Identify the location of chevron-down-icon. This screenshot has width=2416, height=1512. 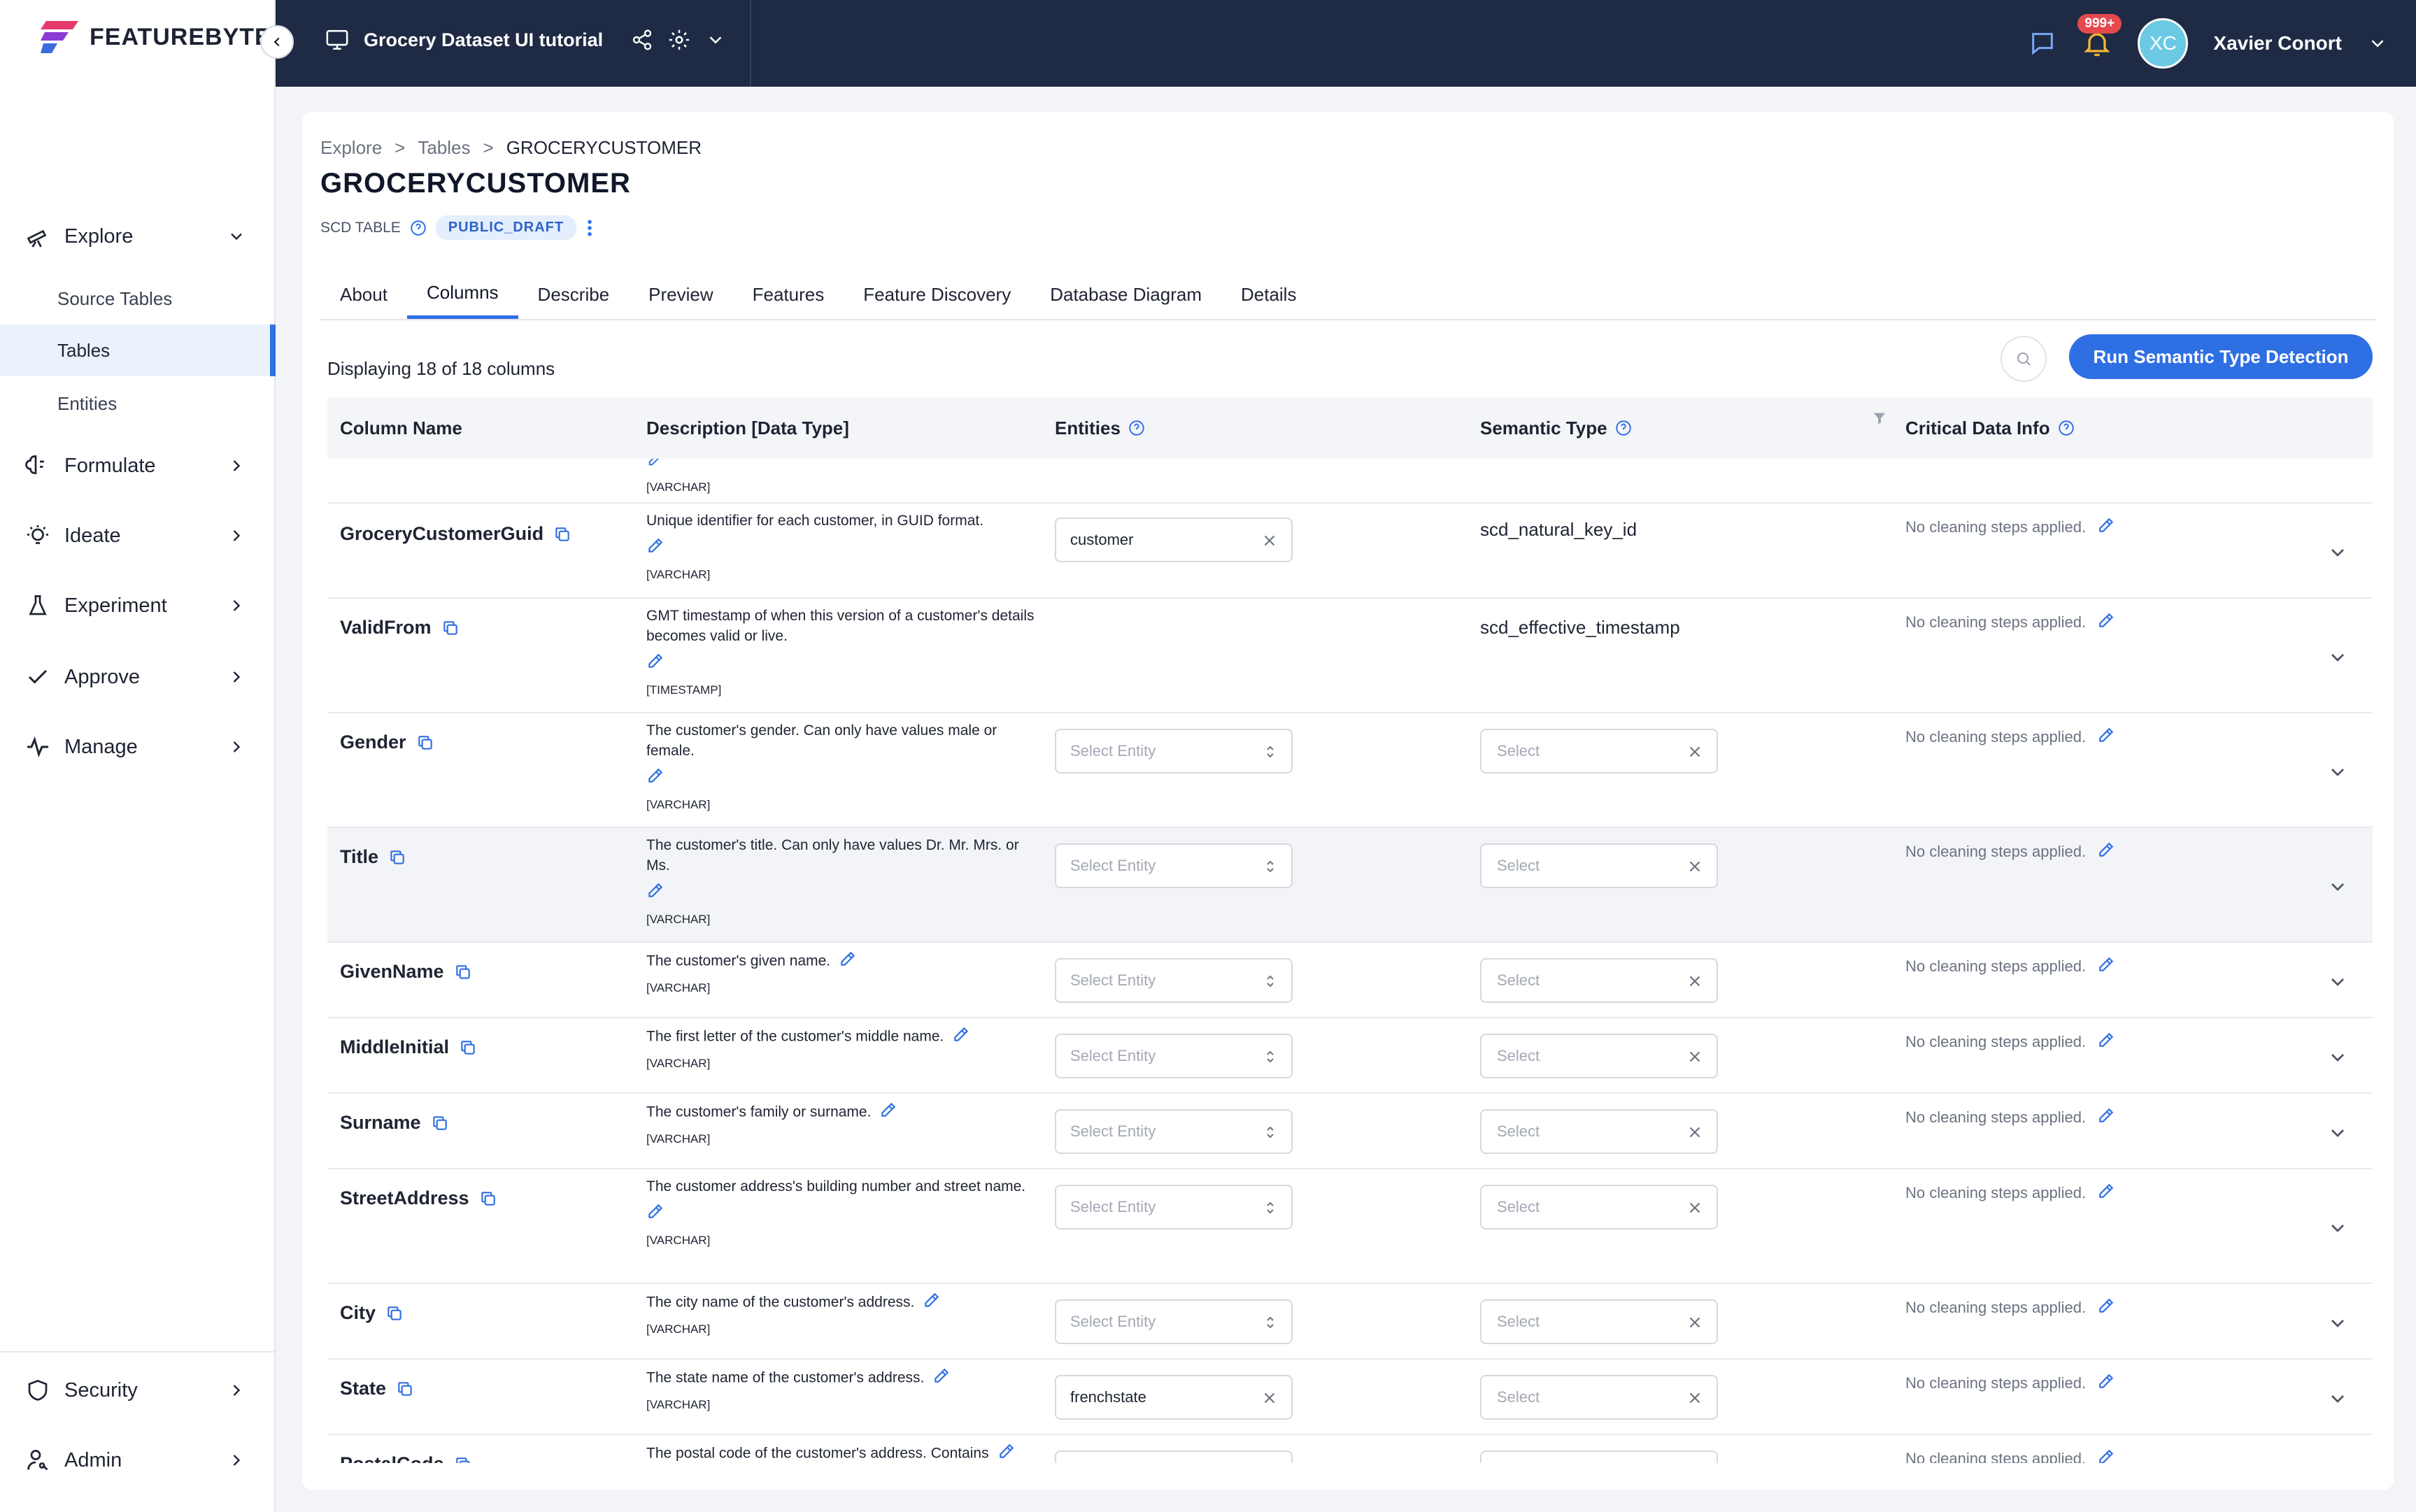
(715, 39).